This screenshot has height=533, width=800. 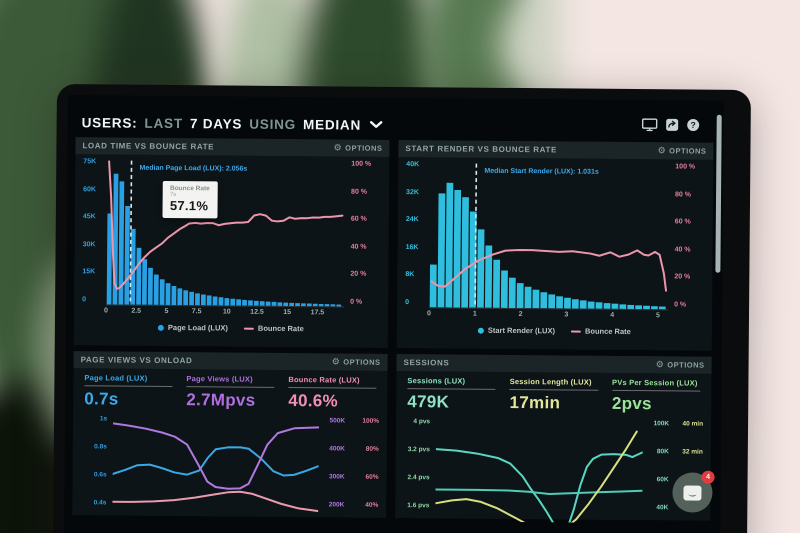 I want to click on legend-item-line: Bounce Rate, so click(x=600, y=331).